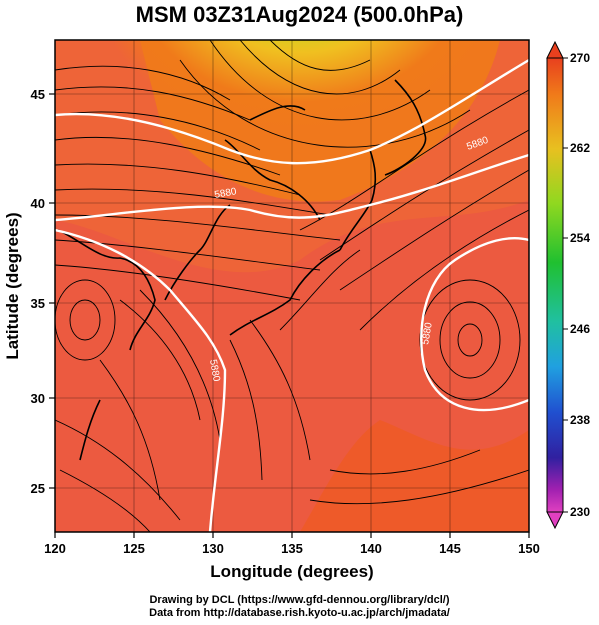 This screenshot has width=599, height=625. Describe the element at coordinates (555, 49) in the screenshot. I see `colorbar-top-arrow` at that location.